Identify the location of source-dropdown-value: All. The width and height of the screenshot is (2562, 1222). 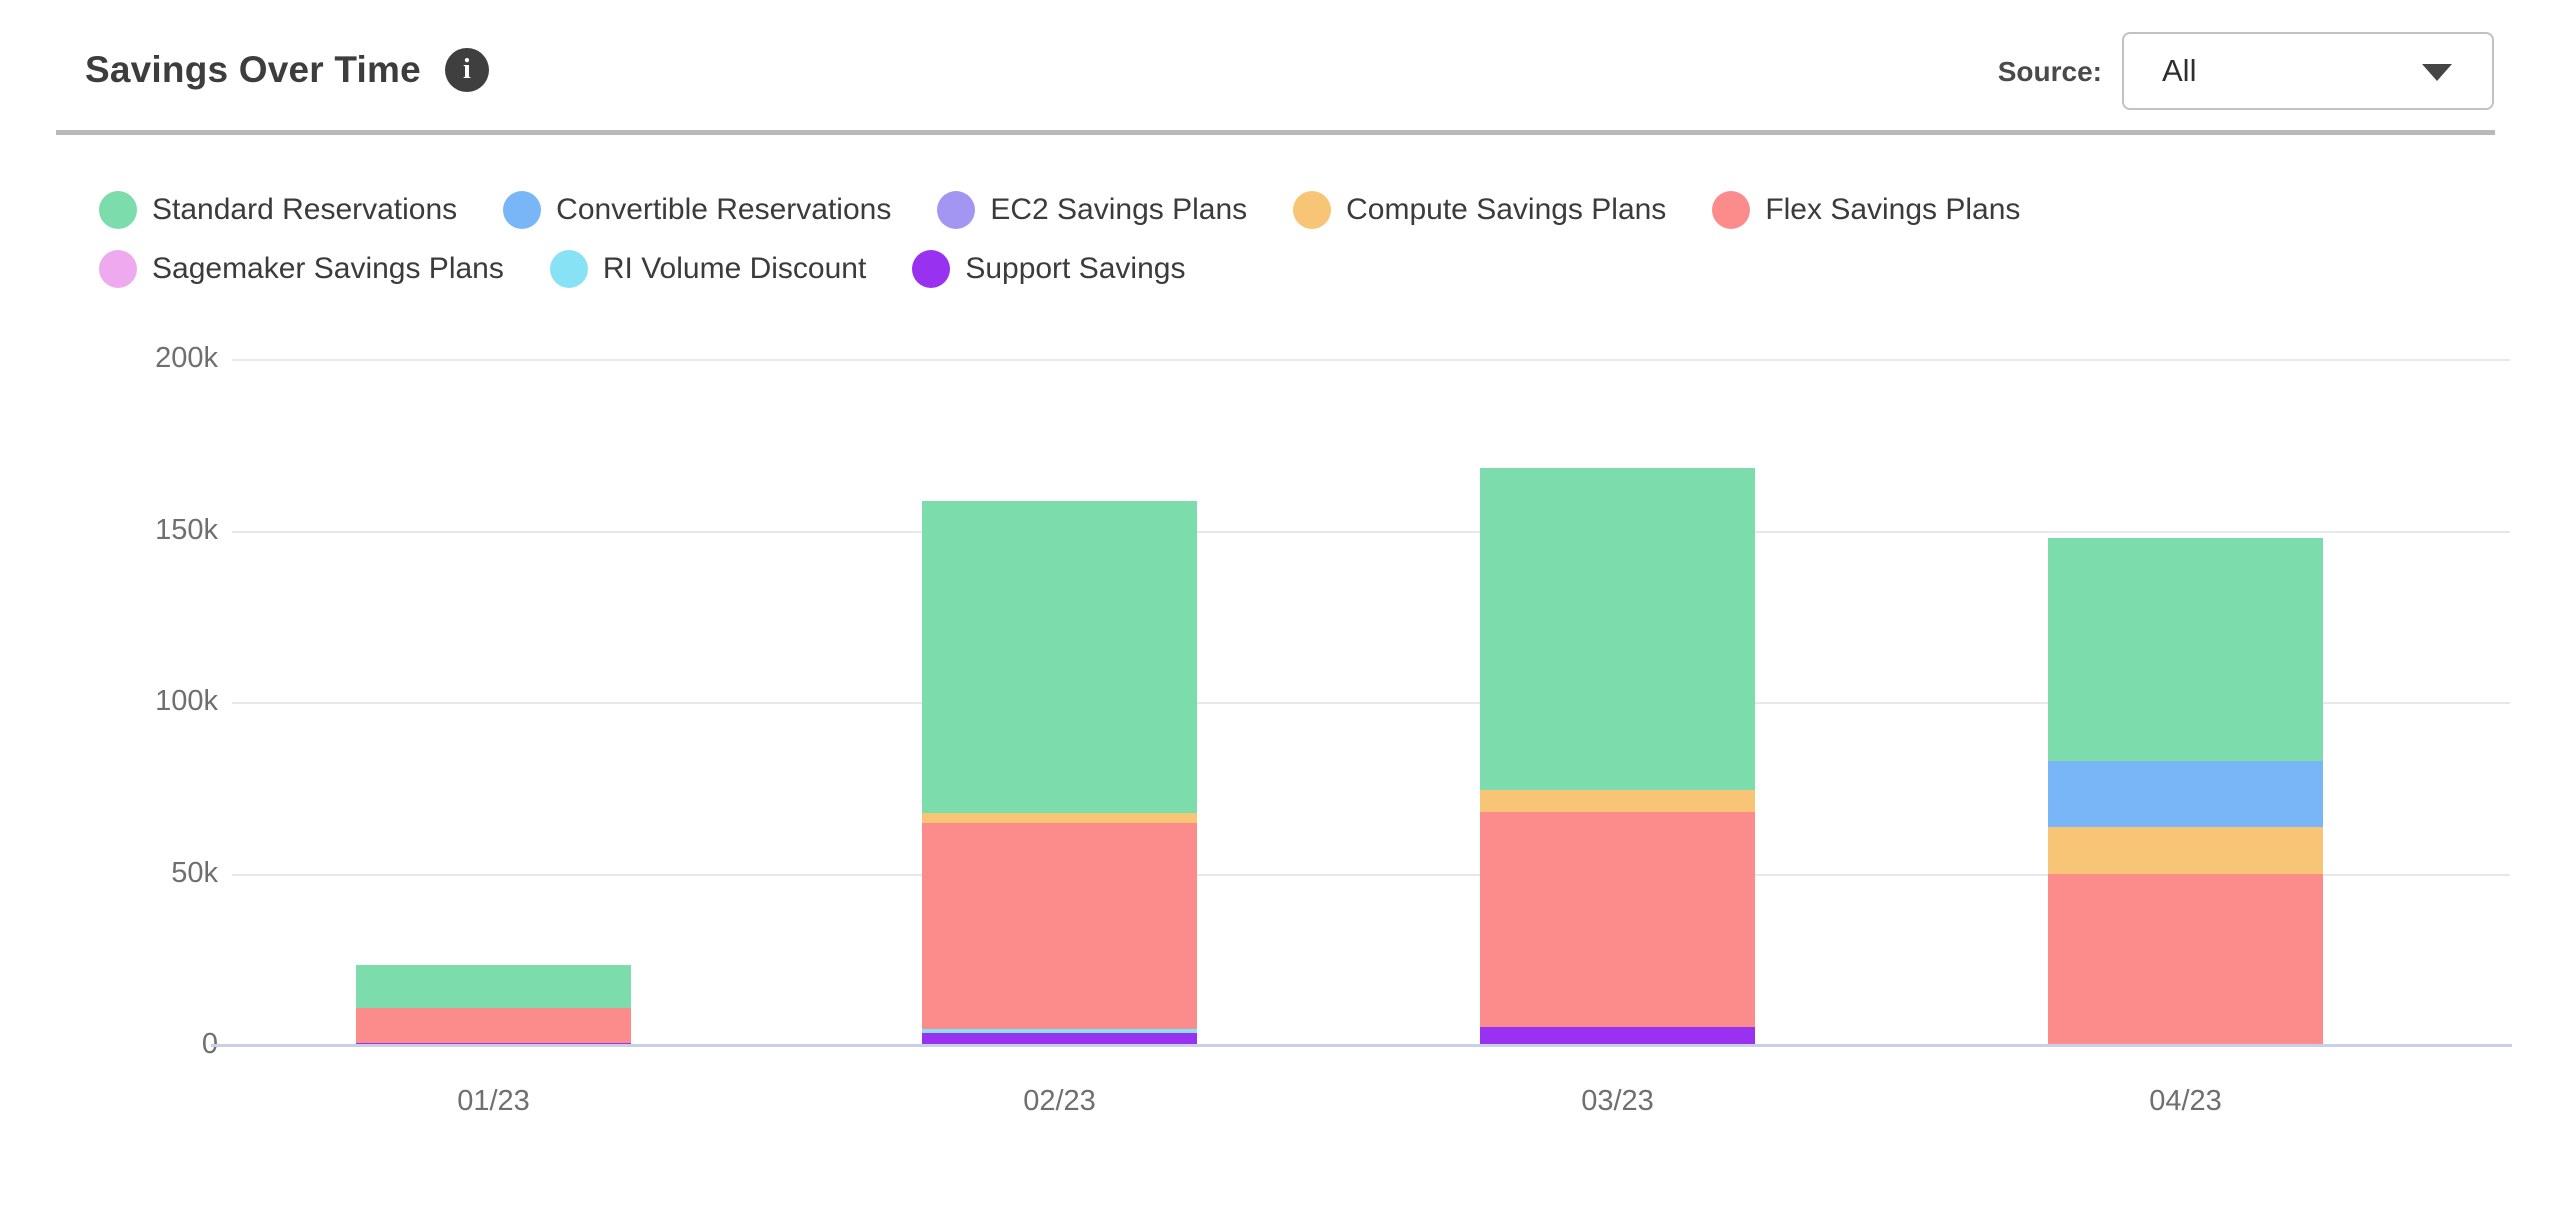
(2179, 70).